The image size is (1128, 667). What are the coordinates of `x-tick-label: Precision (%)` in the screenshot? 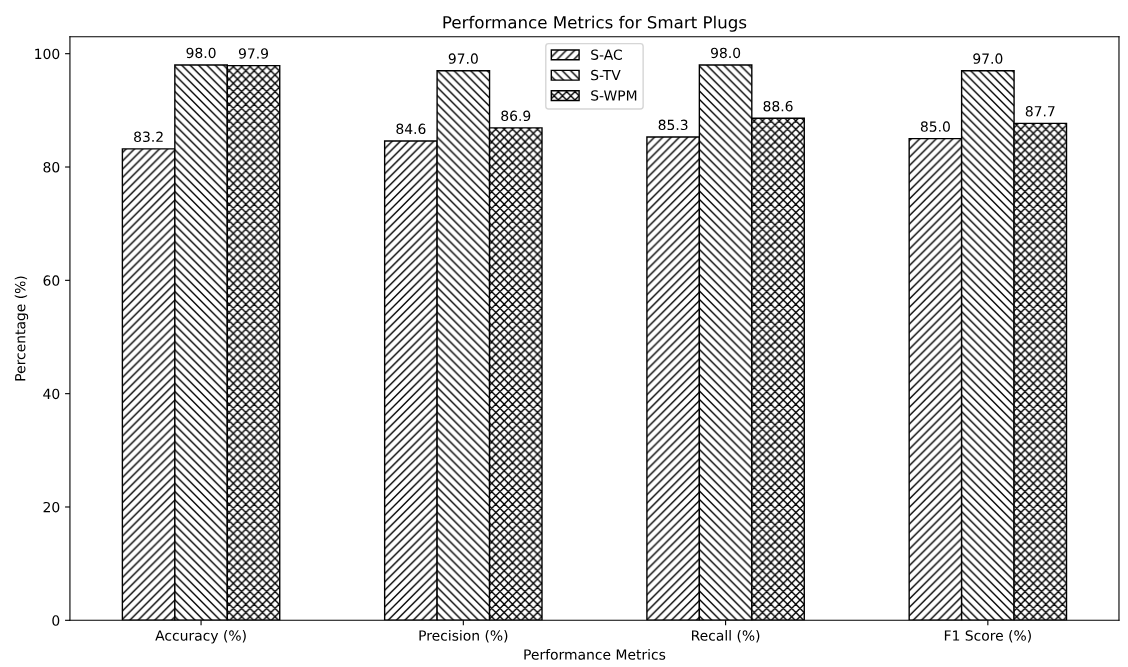 It's located at (463, 636).